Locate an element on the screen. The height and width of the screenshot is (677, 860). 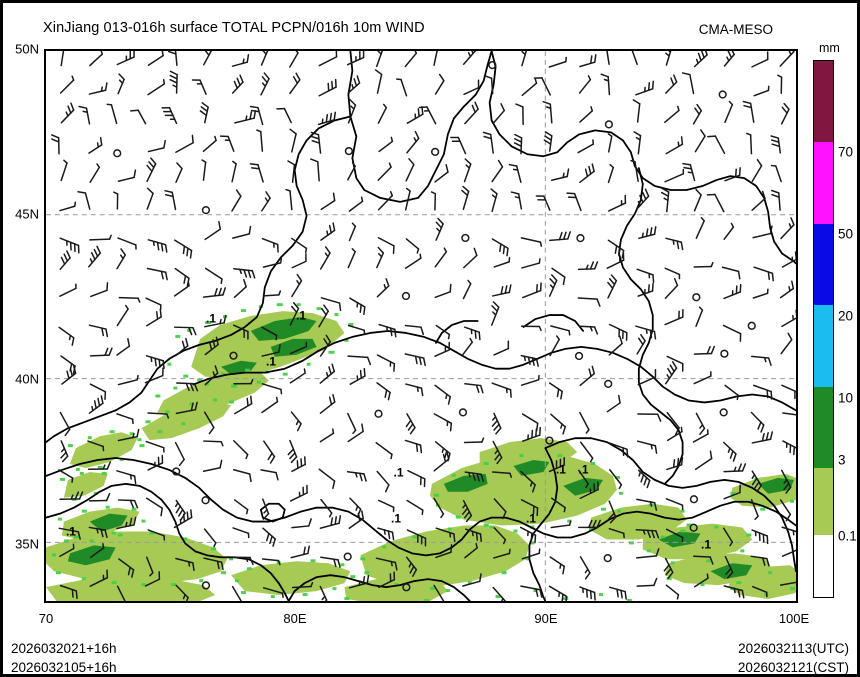
x-tick-100e: 100E is located at coordinates (794, 618).